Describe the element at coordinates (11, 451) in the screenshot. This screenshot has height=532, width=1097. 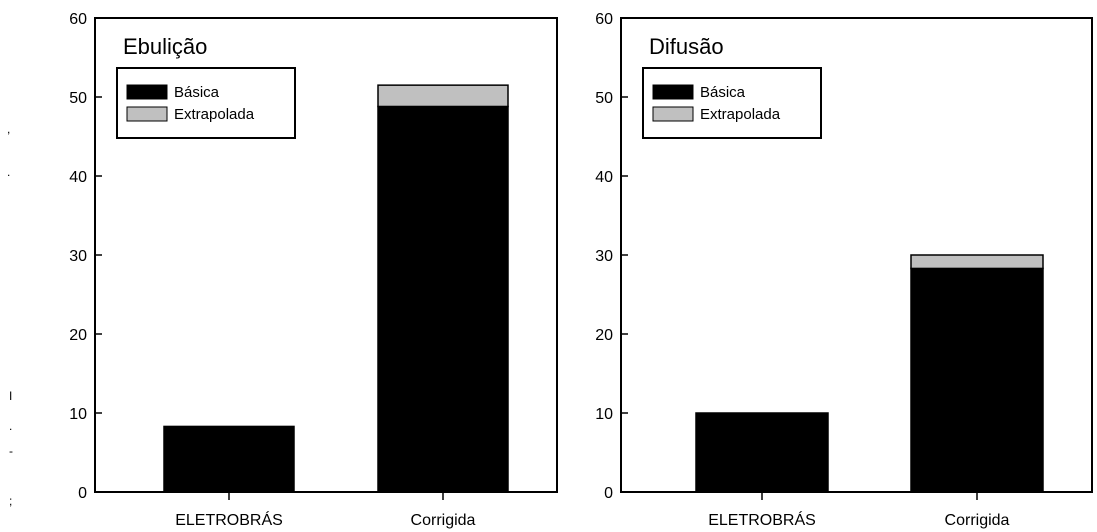
I see `edge-mark: -` at that location.